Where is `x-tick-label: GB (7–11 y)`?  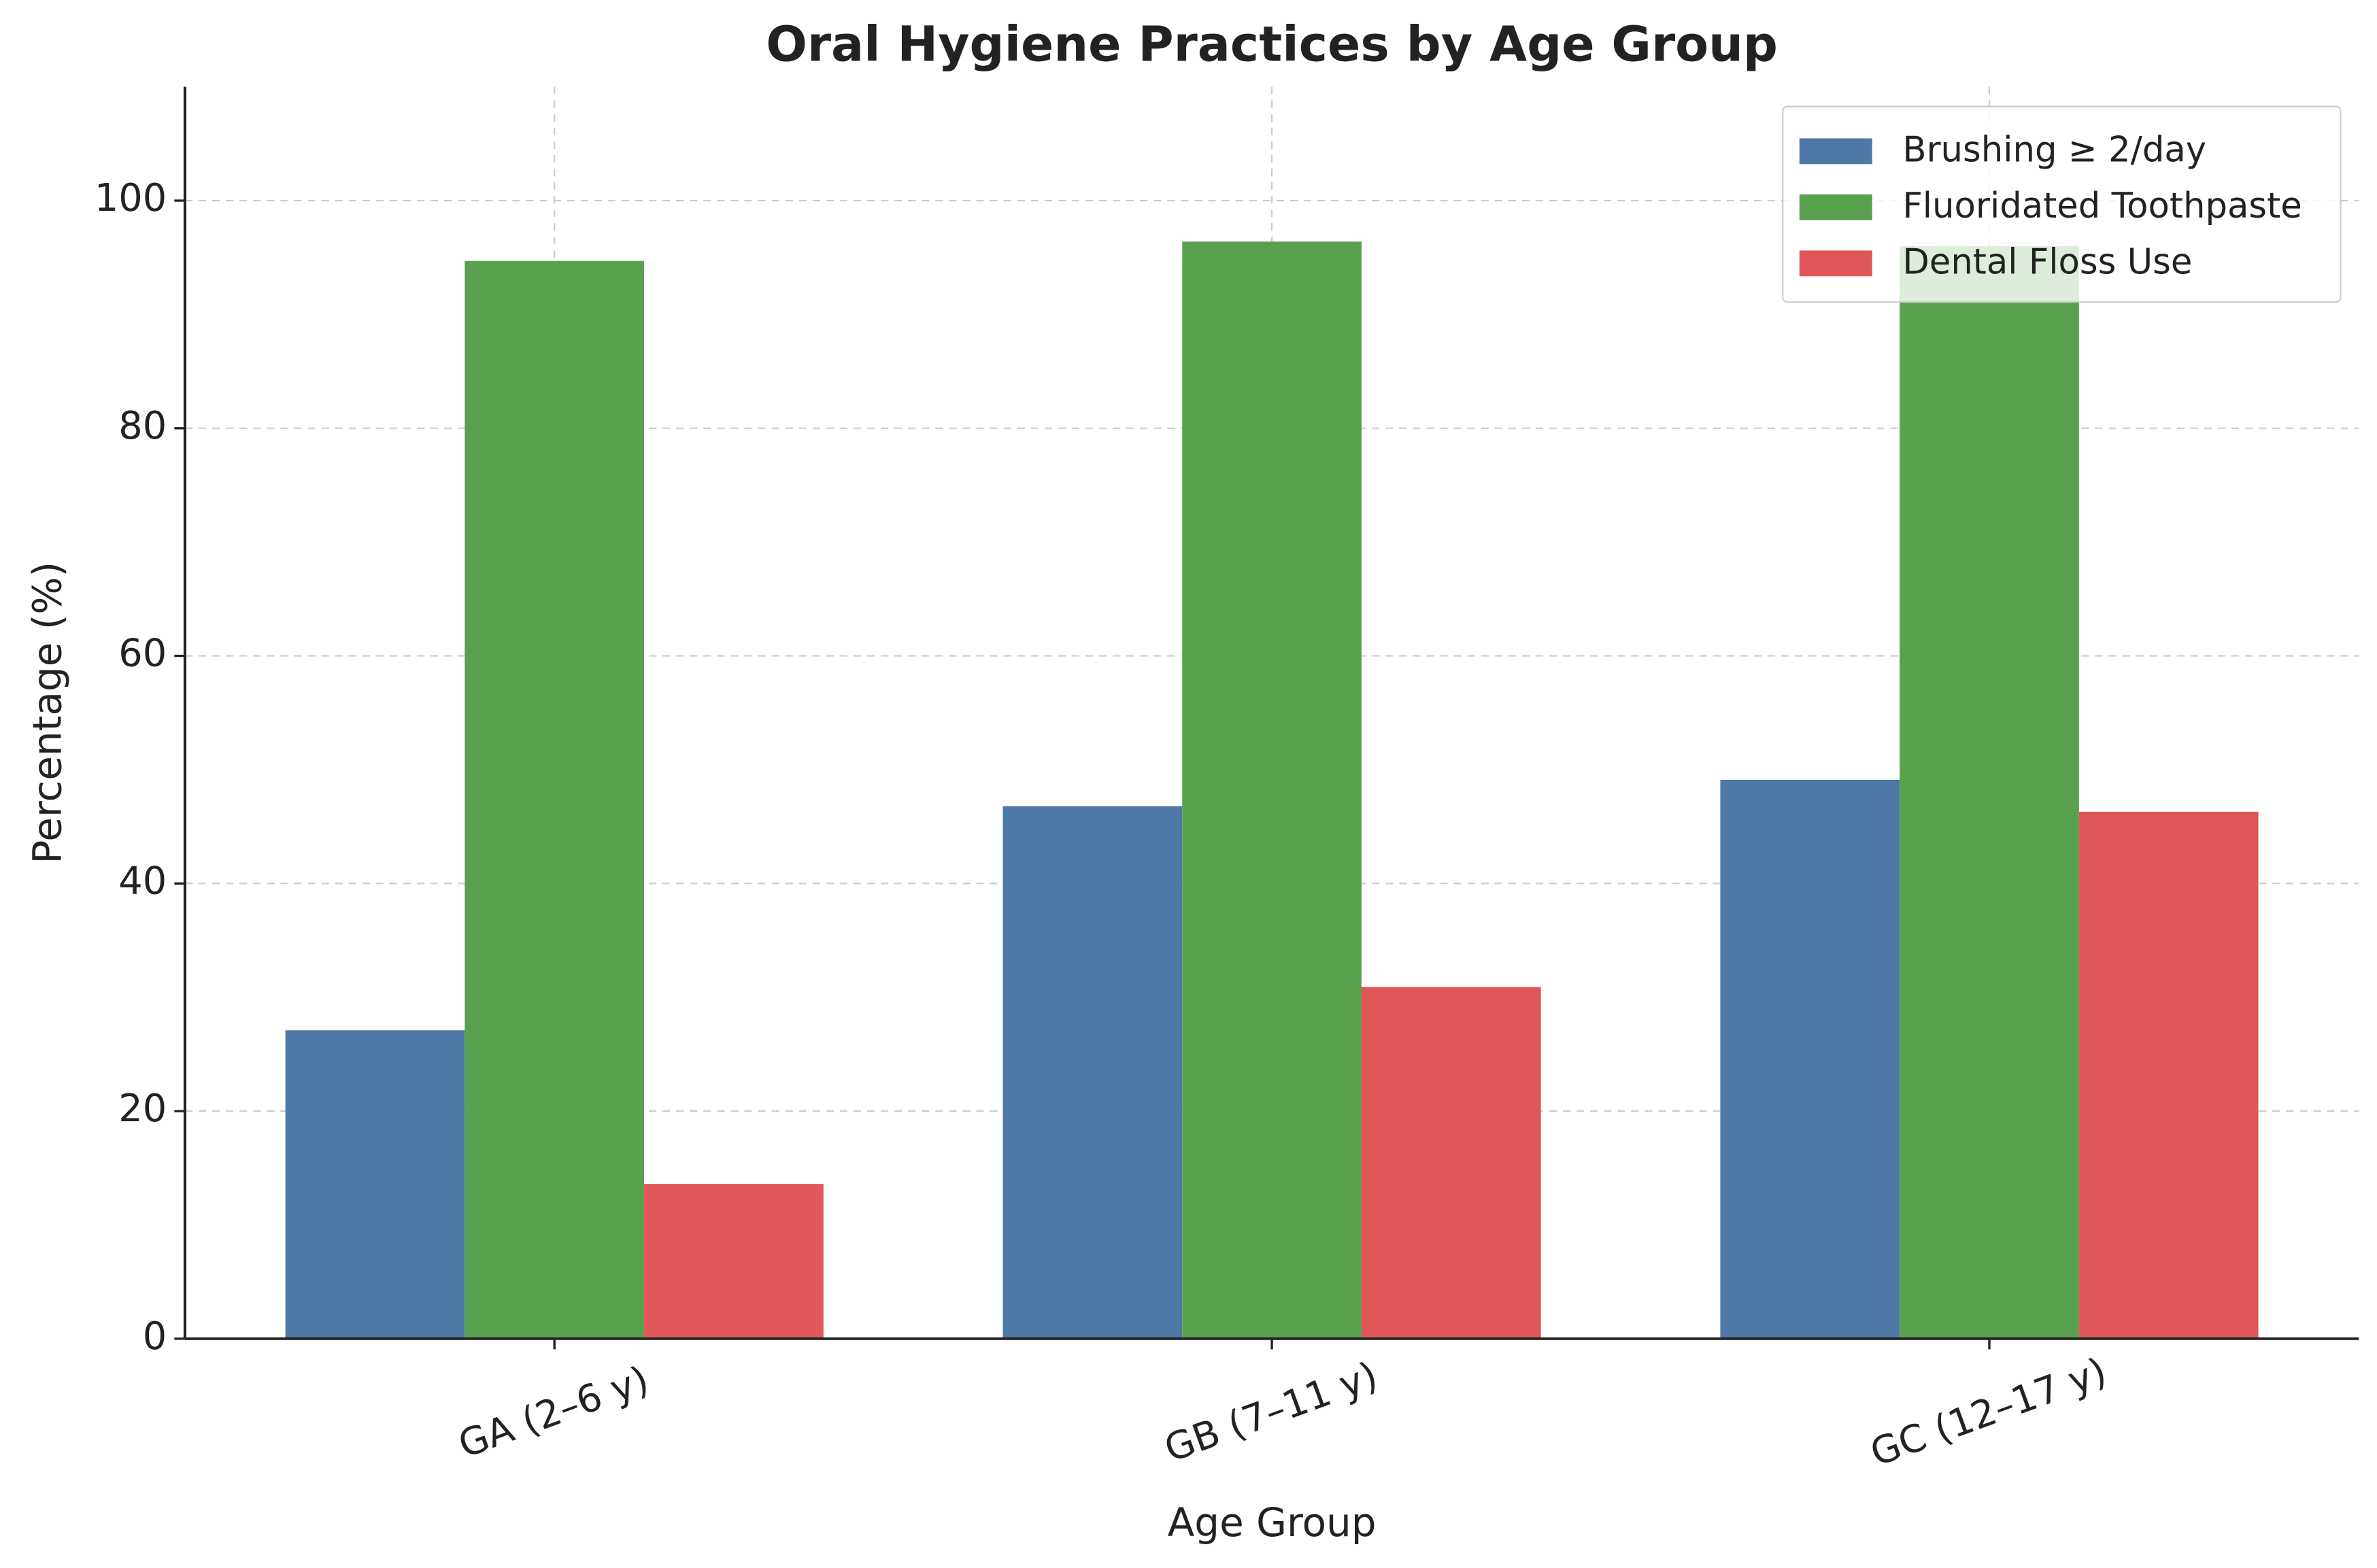 x-tick-label: GB (7–11 y) is located at coordinates (1271, 1412).